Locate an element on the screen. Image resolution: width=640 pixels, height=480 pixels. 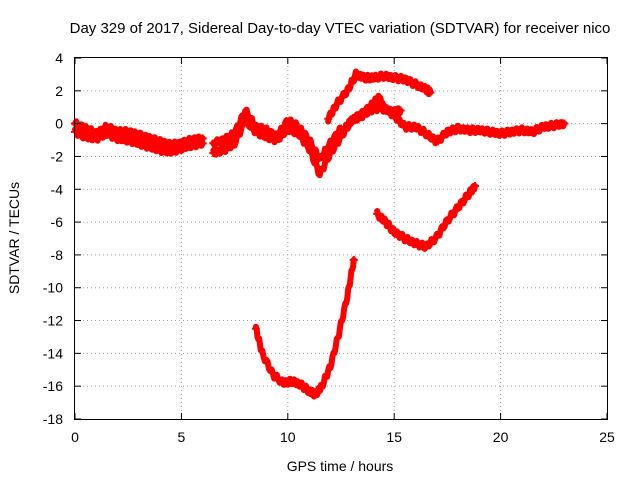
series-upper is located at coordinates (379, 96).